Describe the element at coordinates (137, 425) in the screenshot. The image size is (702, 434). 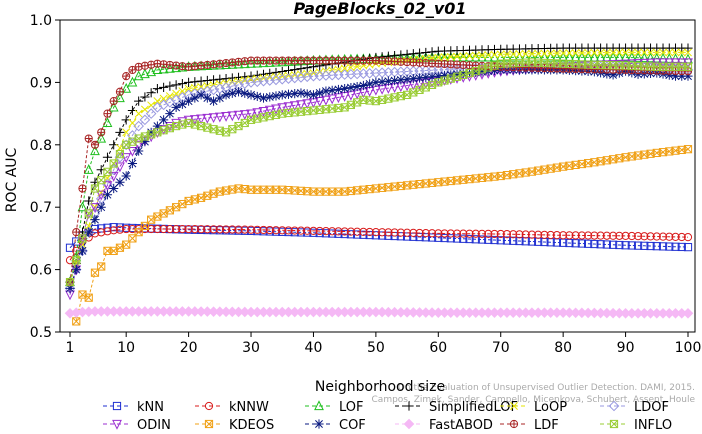
I see `legend-item-odin: ODIN` at that location.